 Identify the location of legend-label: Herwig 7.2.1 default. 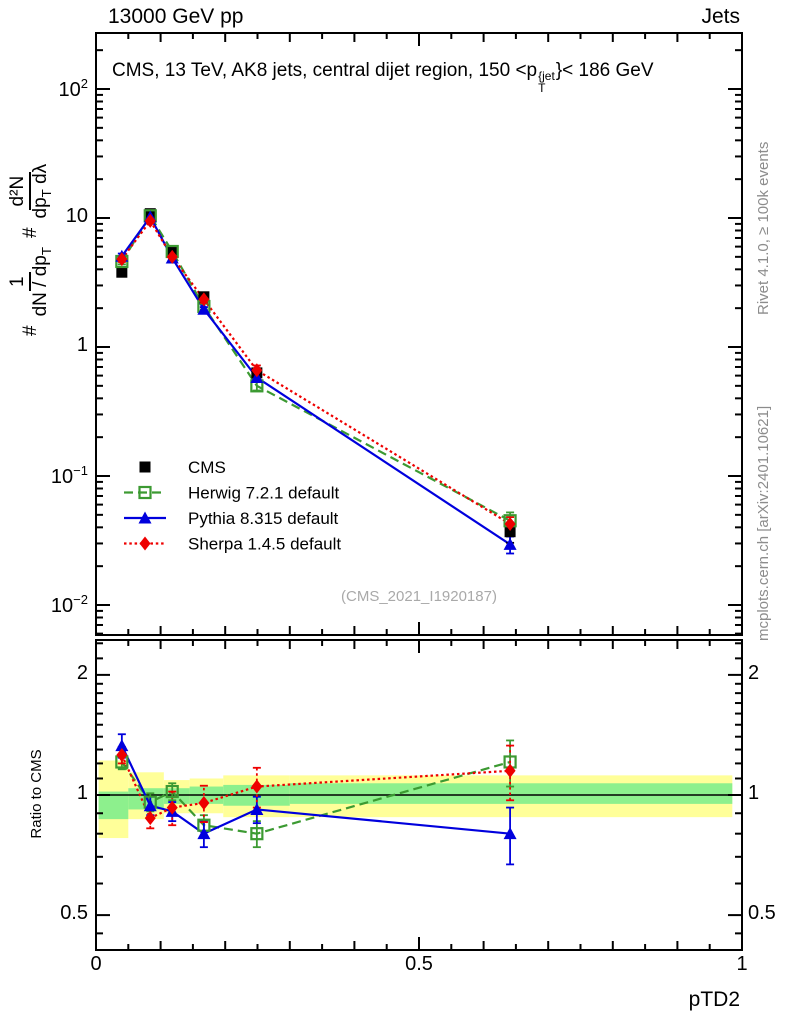
(263, 493).